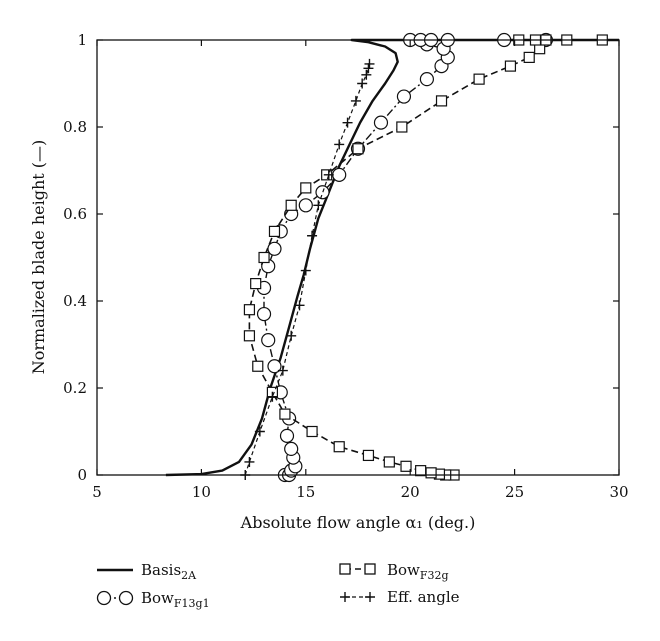 The image size is (660, 641). I want to click on legend-item-bow-f32g: BowF32g, so click(394, 571).